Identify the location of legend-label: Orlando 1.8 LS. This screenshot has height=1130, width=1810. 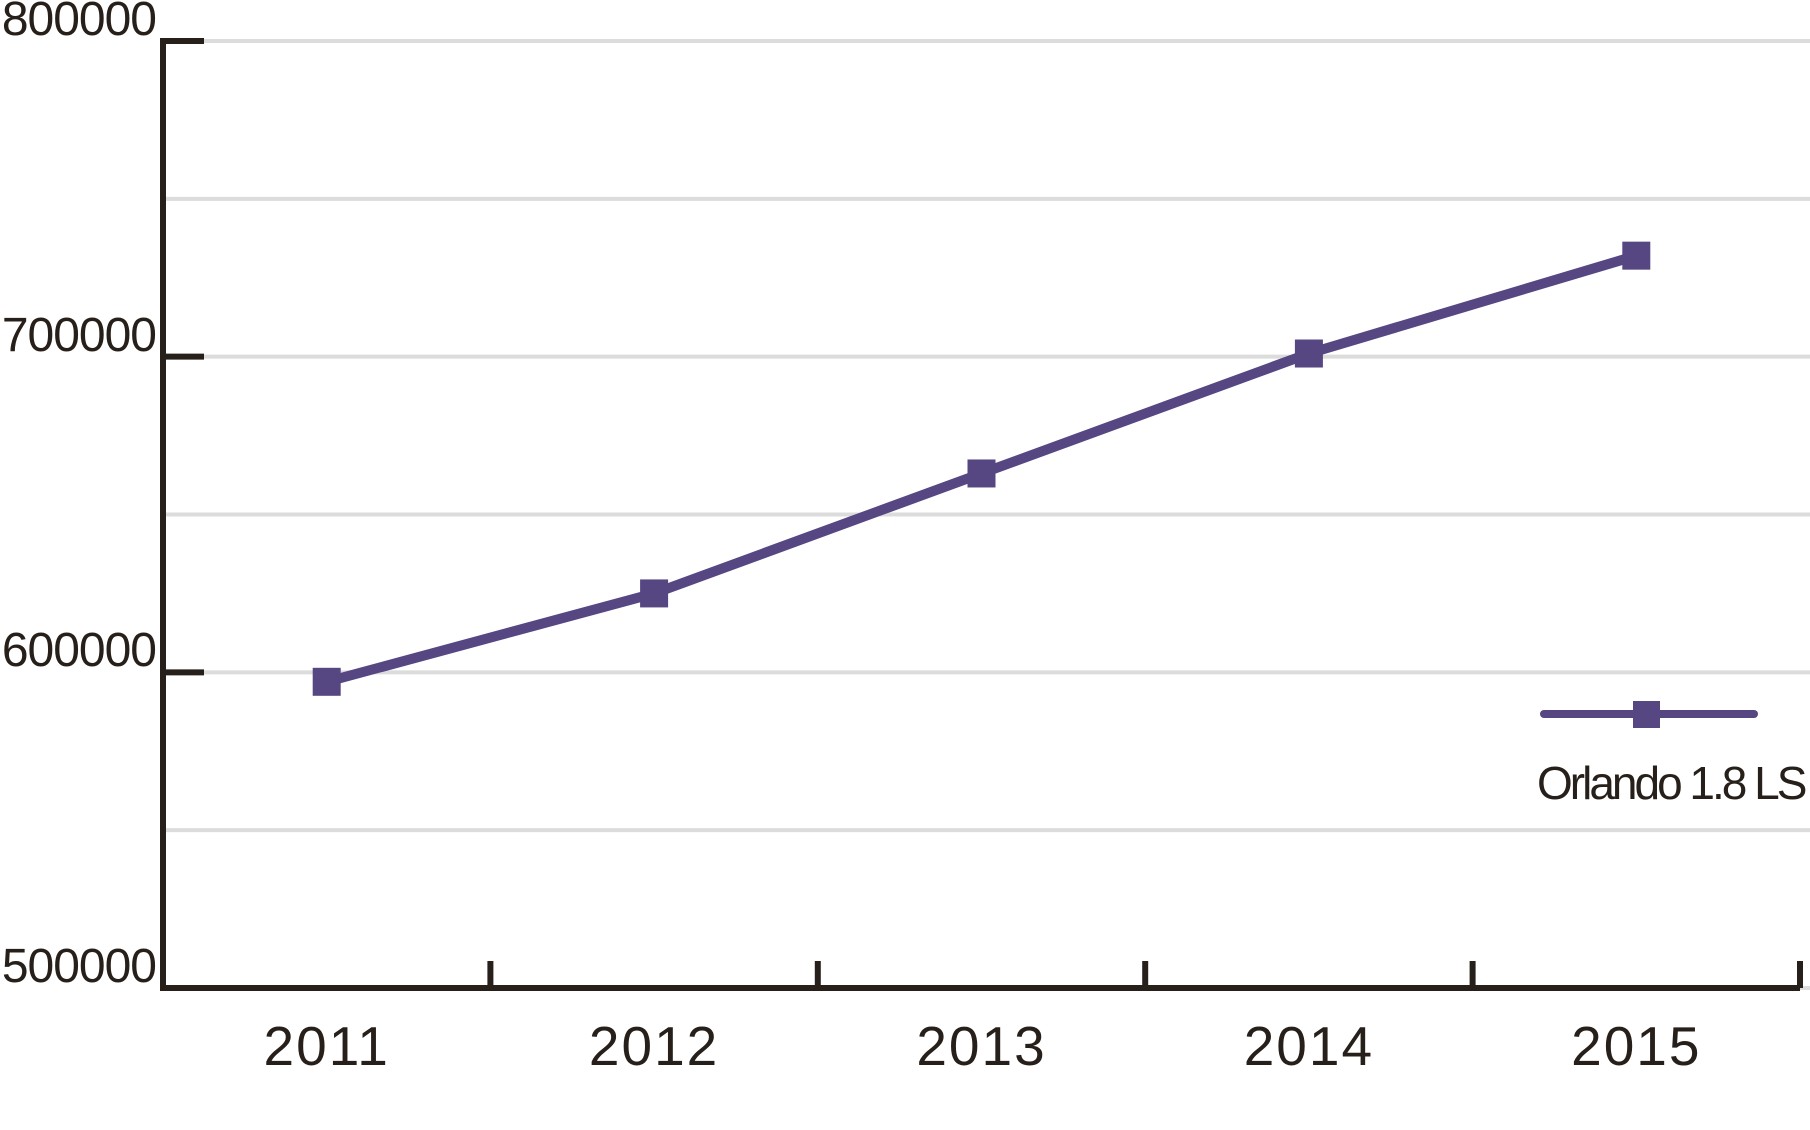
(1672, 783).